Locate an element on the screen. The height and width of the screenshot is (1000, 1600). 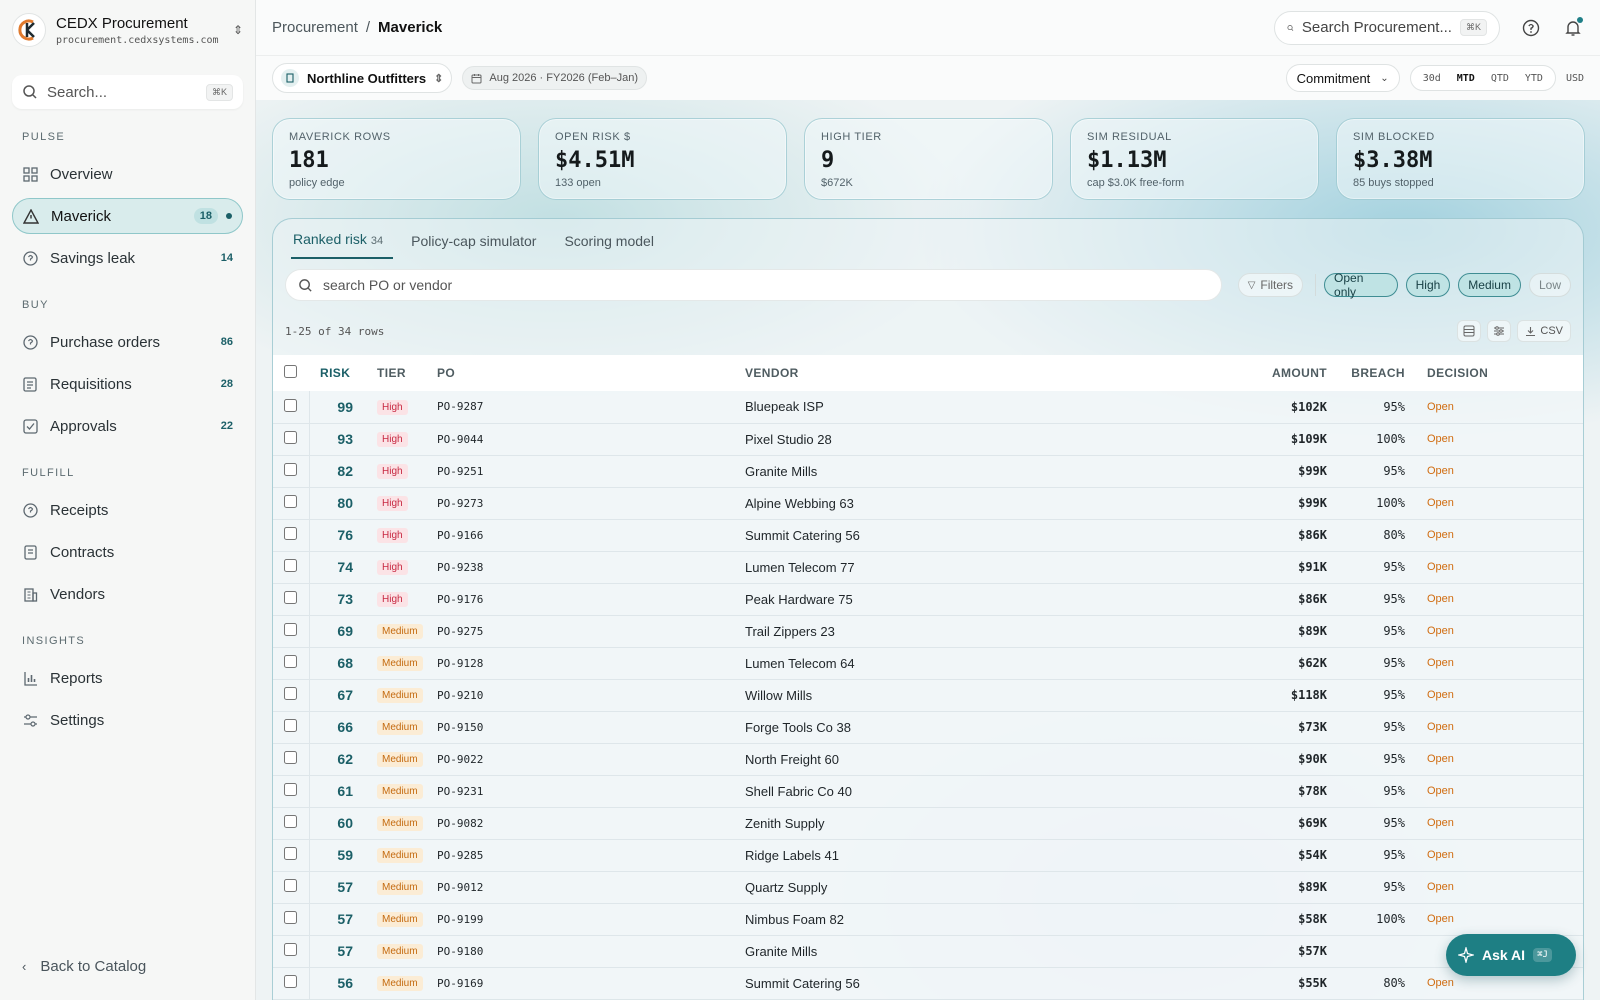
po-number: PO-9176 is located at coordinates (460, 599).